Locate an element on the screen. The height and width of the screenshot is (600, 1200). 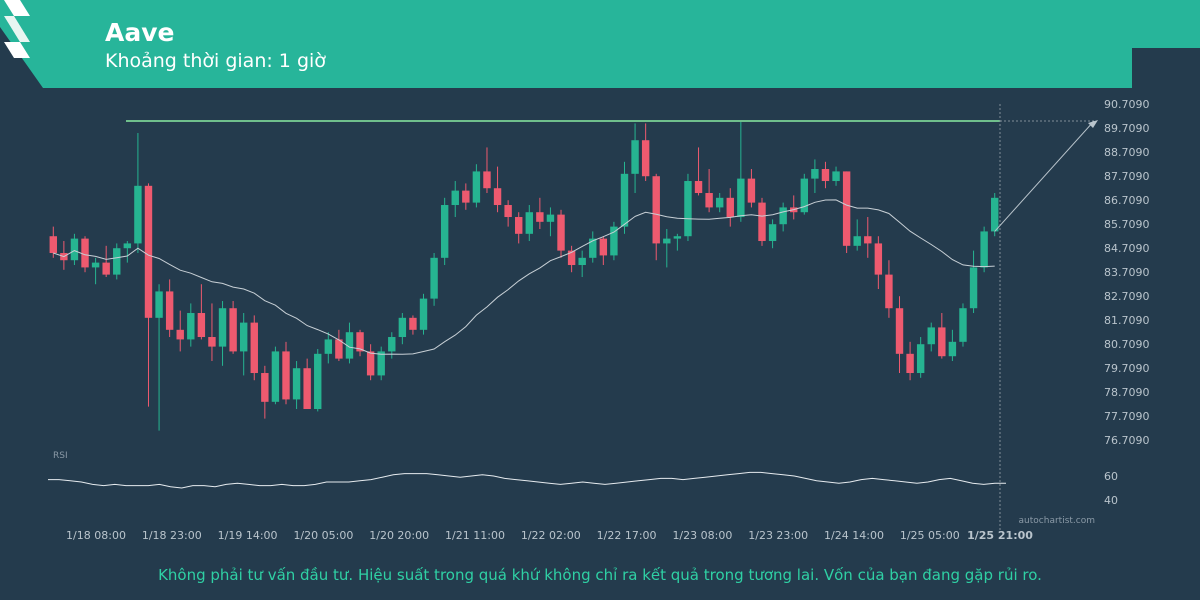
time-tick-label: 1/22 17:00 is located at coordinates (627, 535).